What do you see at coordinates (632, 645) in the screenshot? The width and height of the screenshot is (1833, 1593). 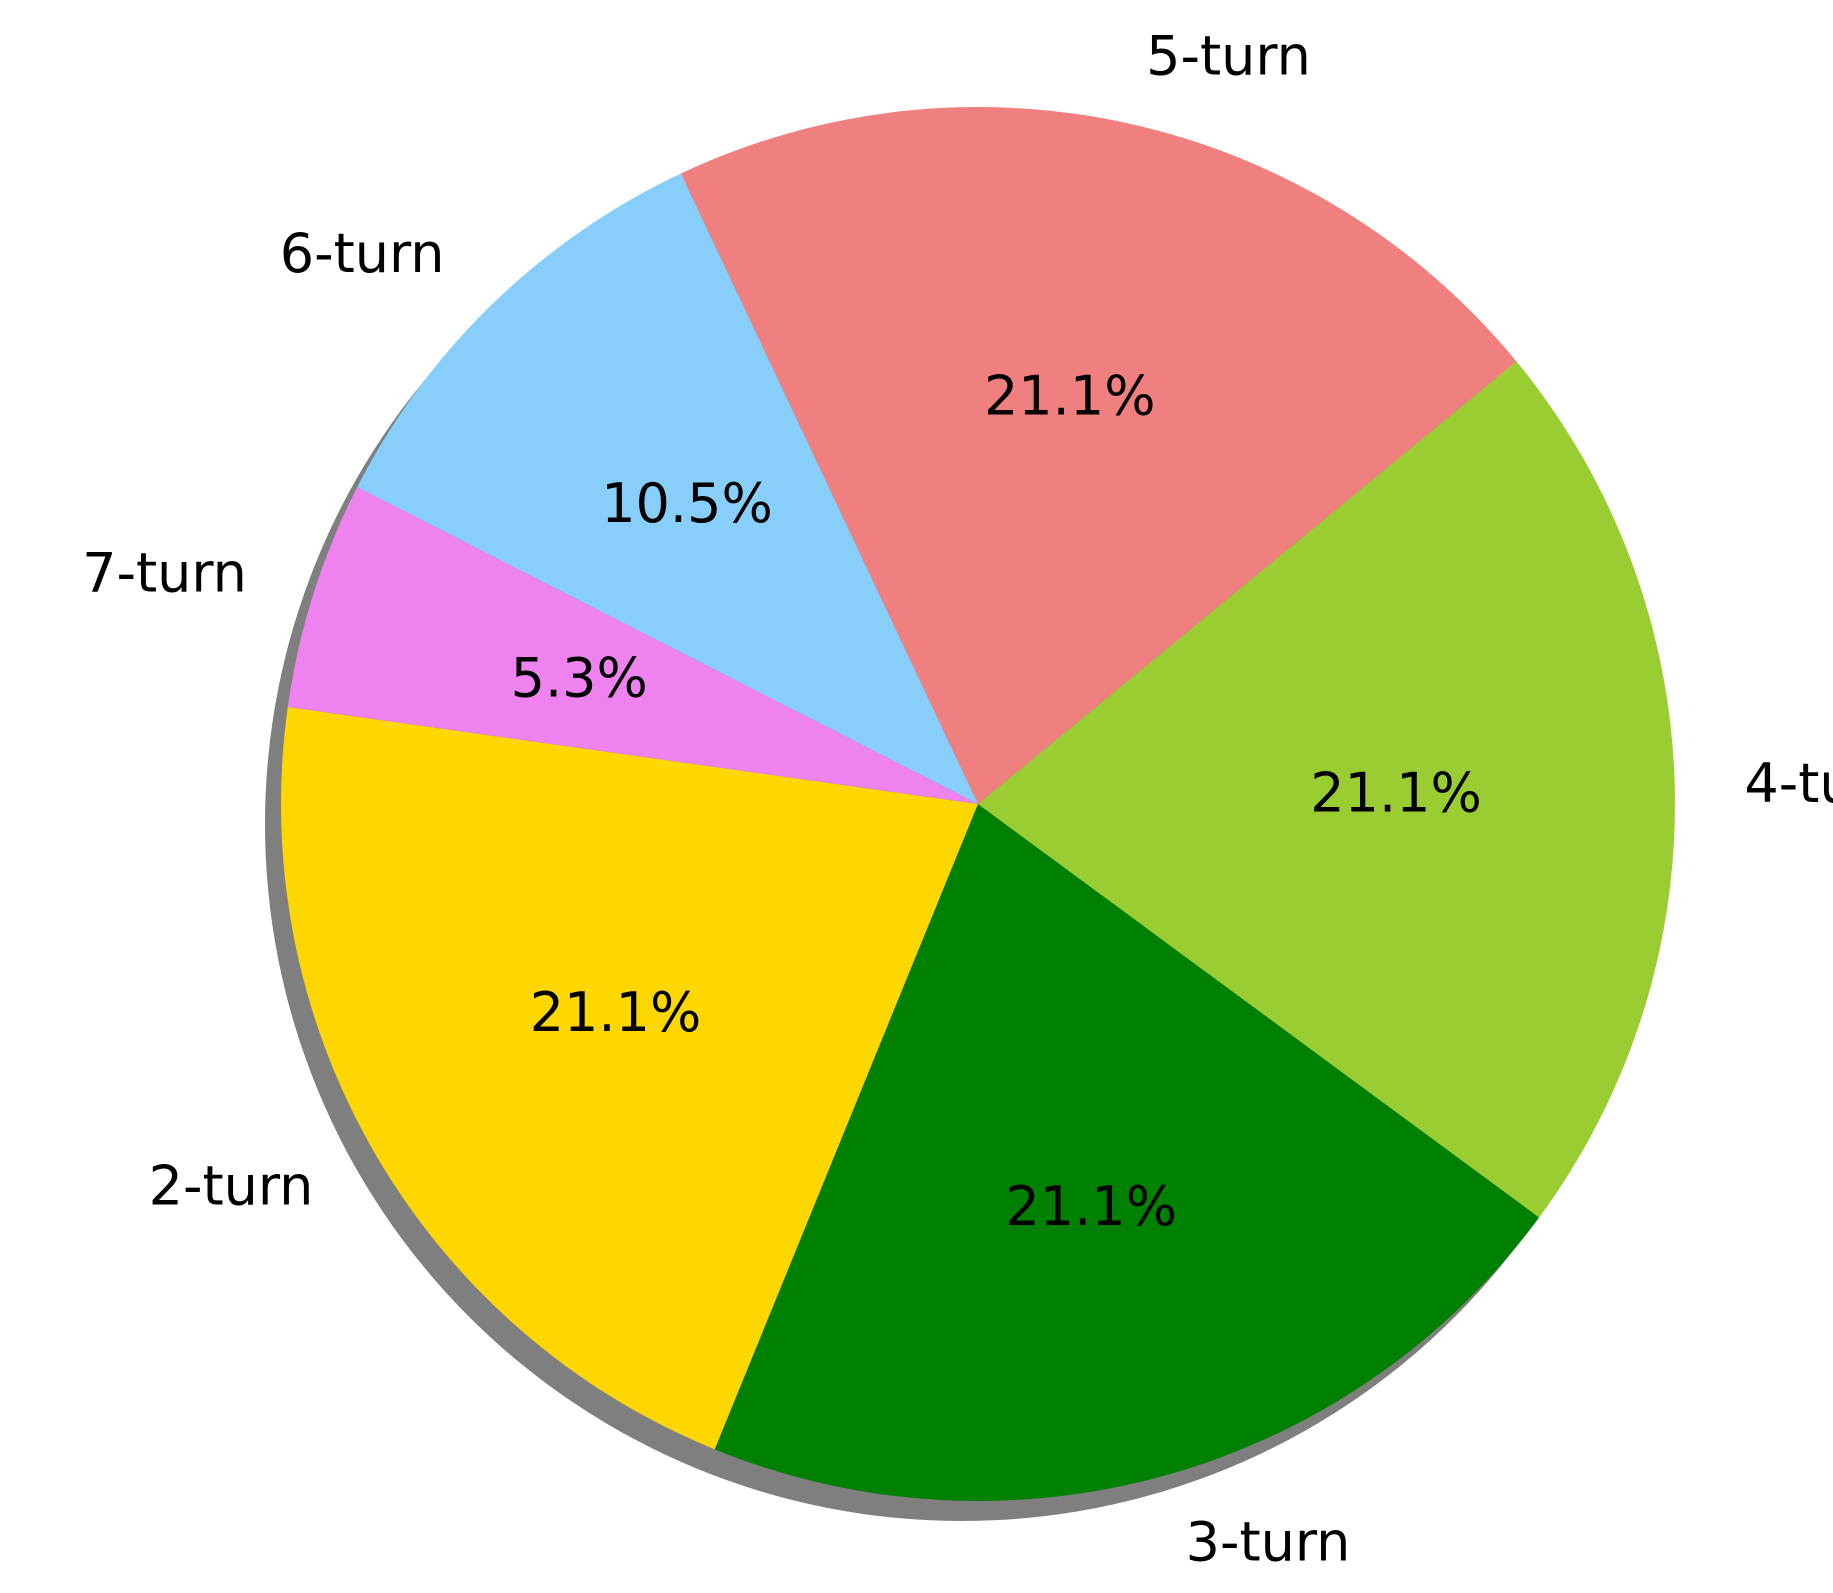 I see `pie-slice-7-turn` at bounding box center [632, 645].